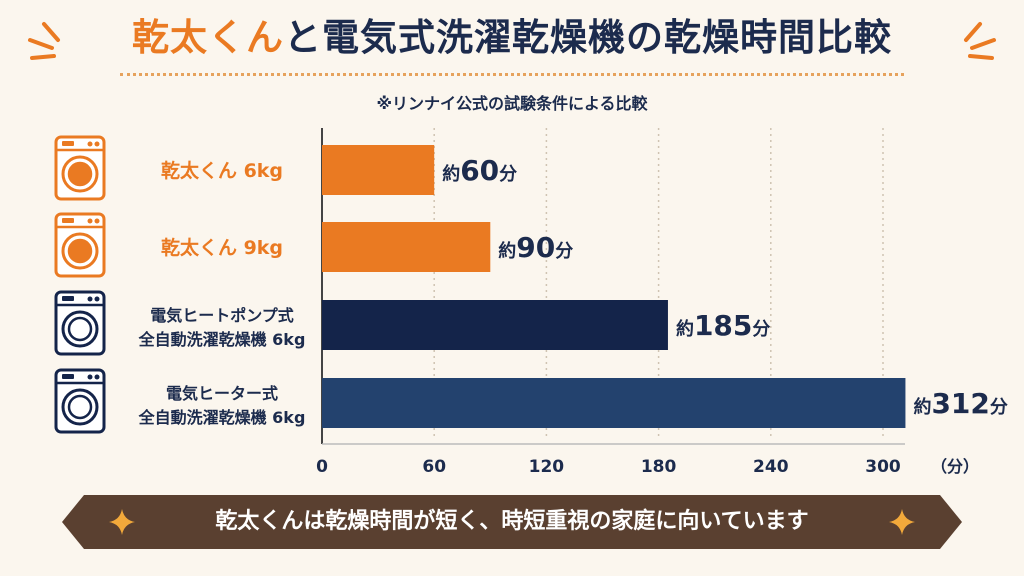  I want to click on chart-subtitle: ※リンナイ公式の試験条件による比較, so click(512, 103).